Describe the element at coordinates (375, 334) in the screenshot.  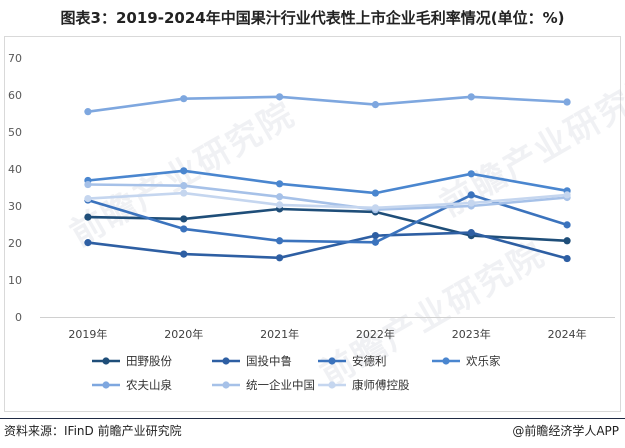
I see `x-tick-label: 2022年` at that location.